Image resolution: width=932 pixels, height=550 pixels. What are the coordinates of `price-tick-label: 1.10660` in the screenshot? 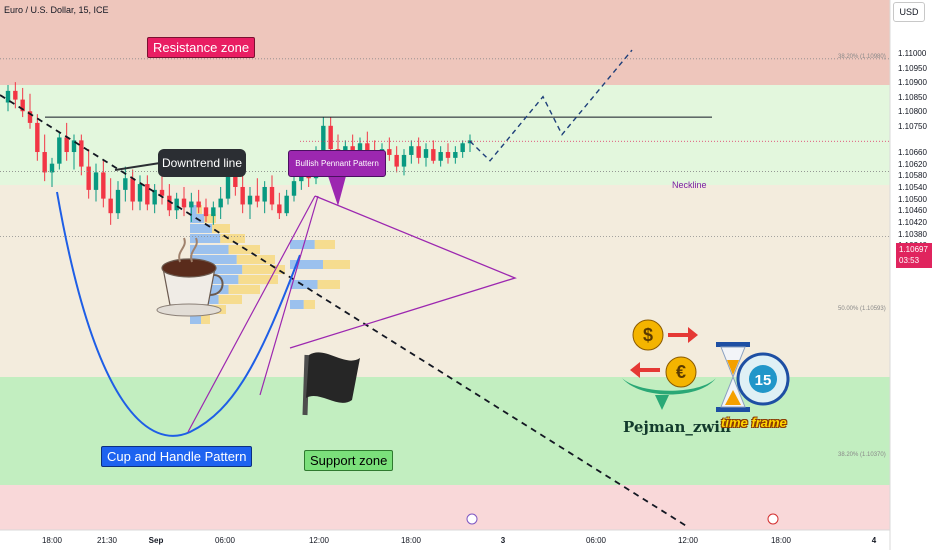 It's located at (912, 152).